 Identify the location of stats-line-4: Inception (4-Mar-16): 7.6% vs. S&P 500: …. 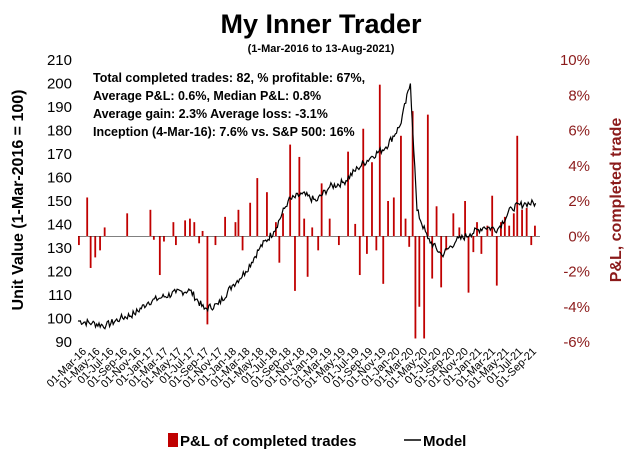
(224, 132).